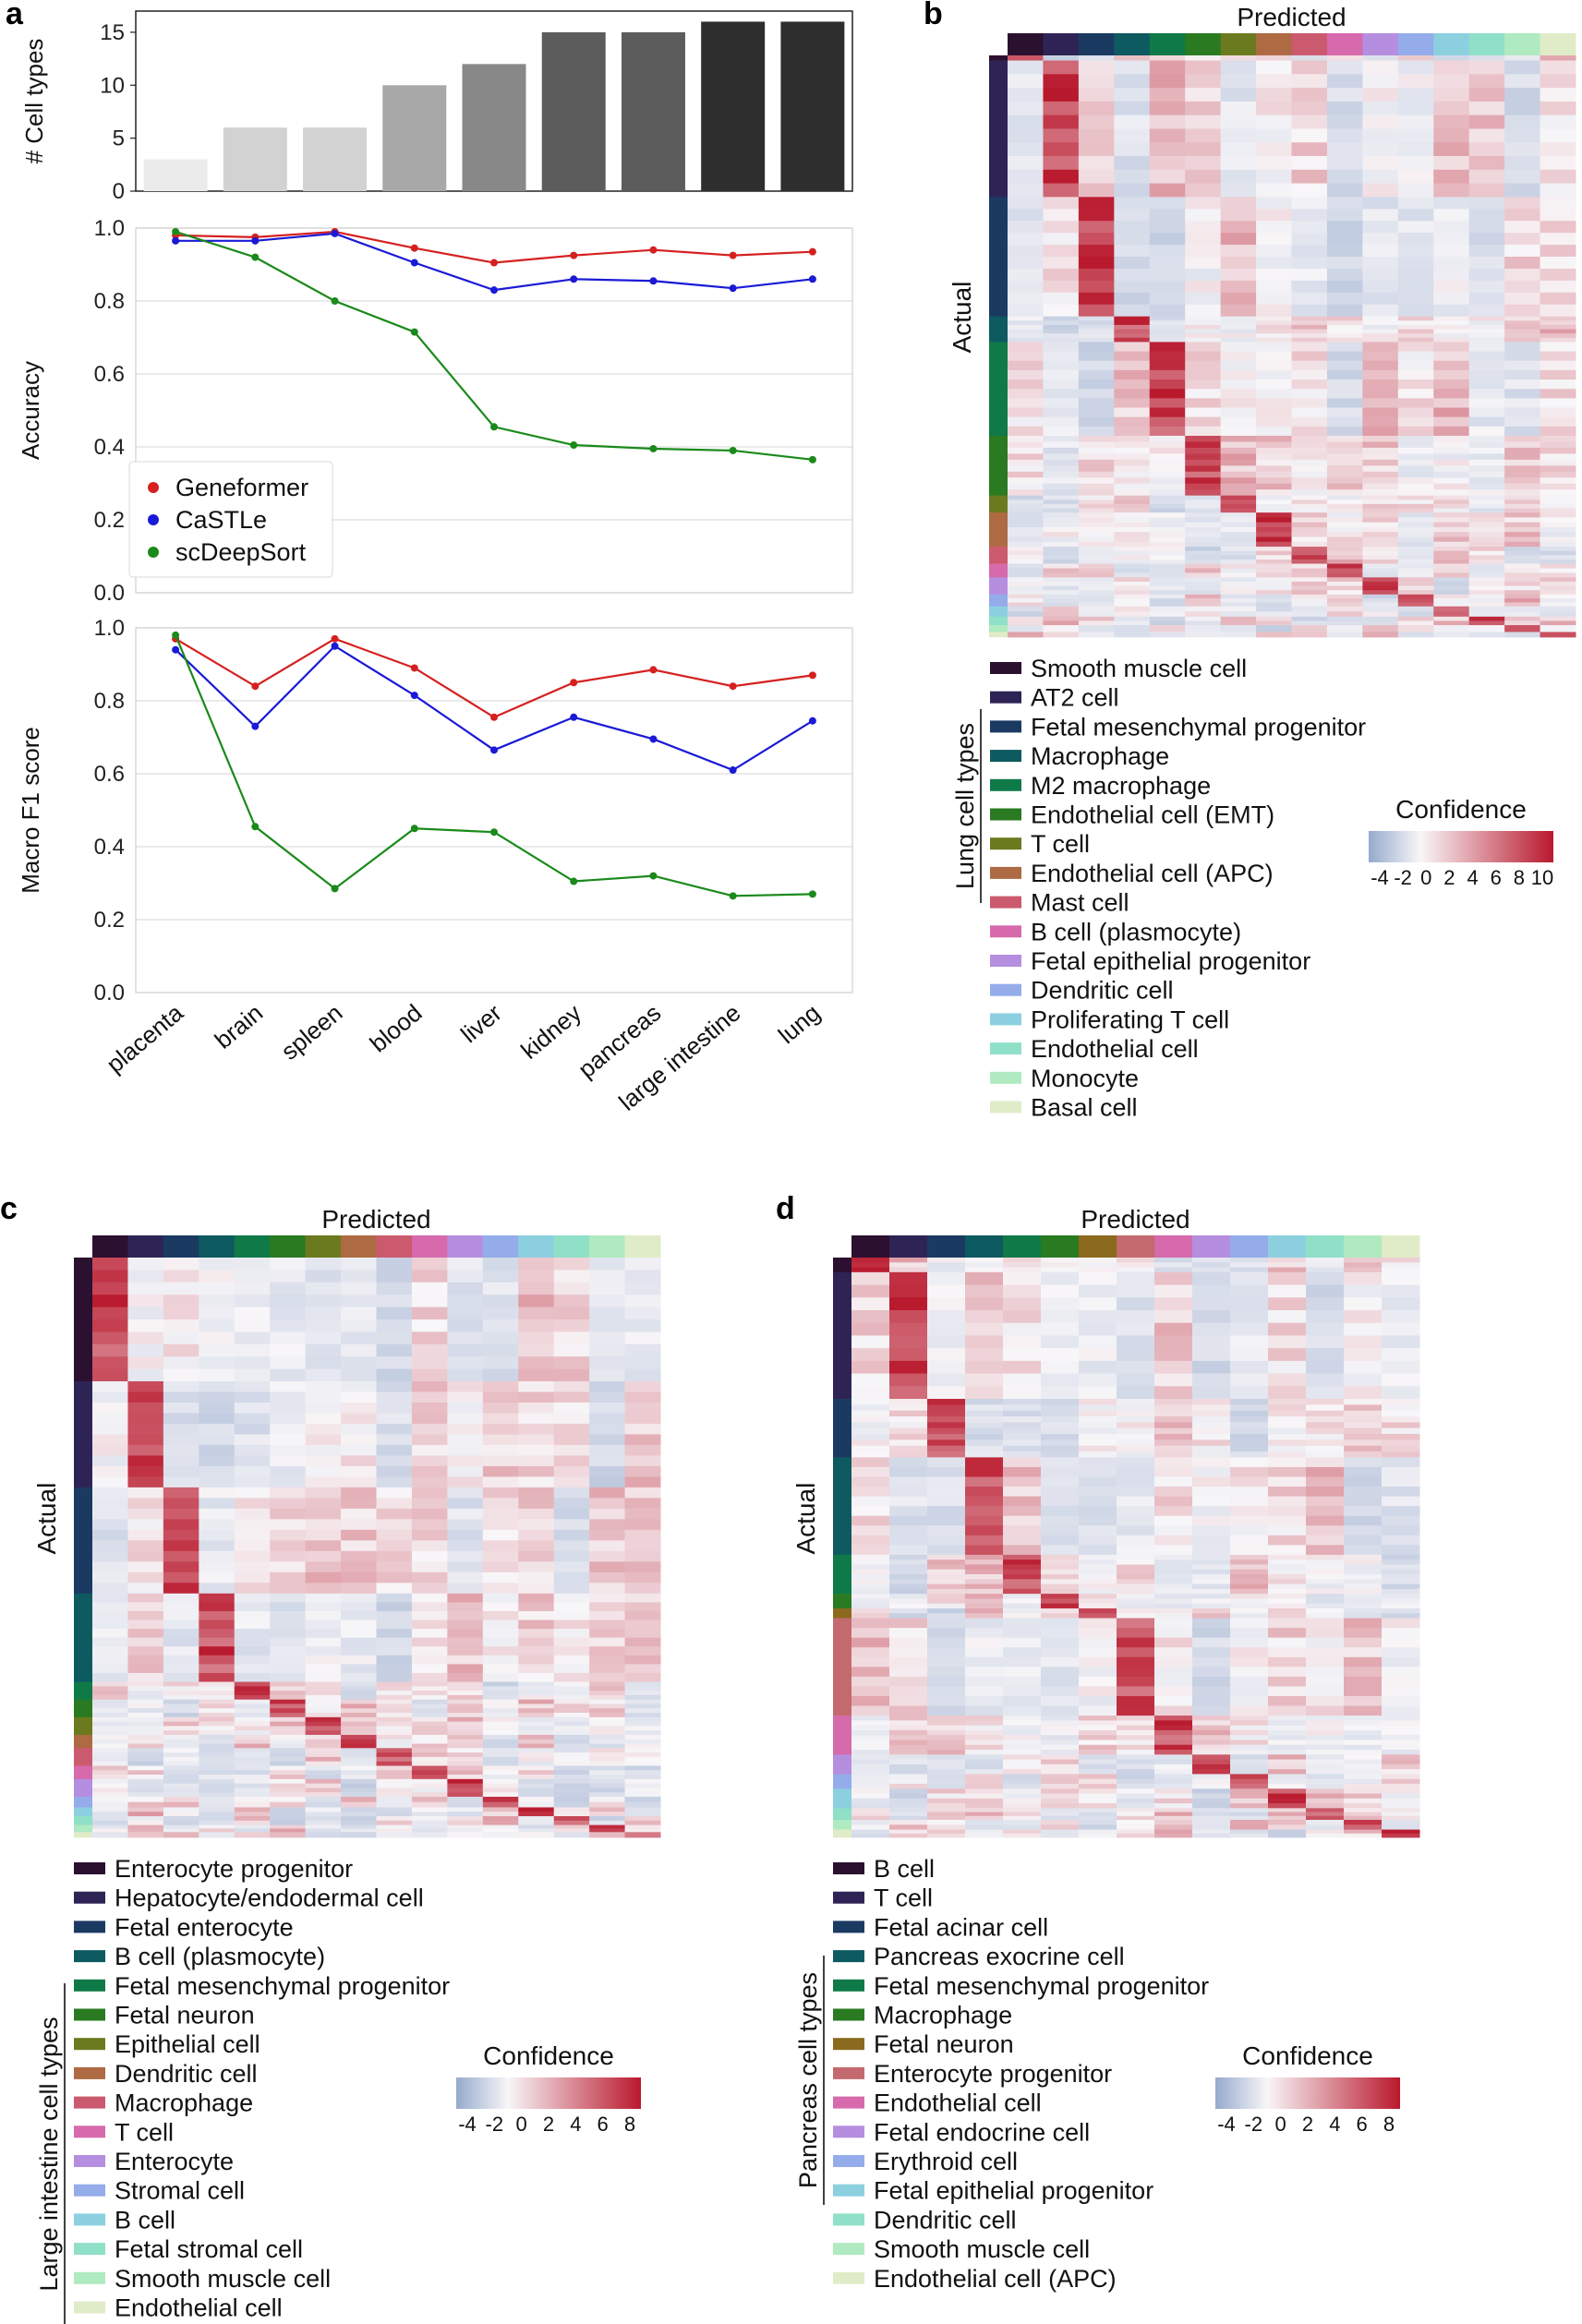 The height and width of the screenshot is (2324, 1582). Describe the element at coordinates (283, 1986) in the screenshot. I see `large-intestine-heatmap-legend-label-4: Fetal mesenchymal progenitor` at that location.